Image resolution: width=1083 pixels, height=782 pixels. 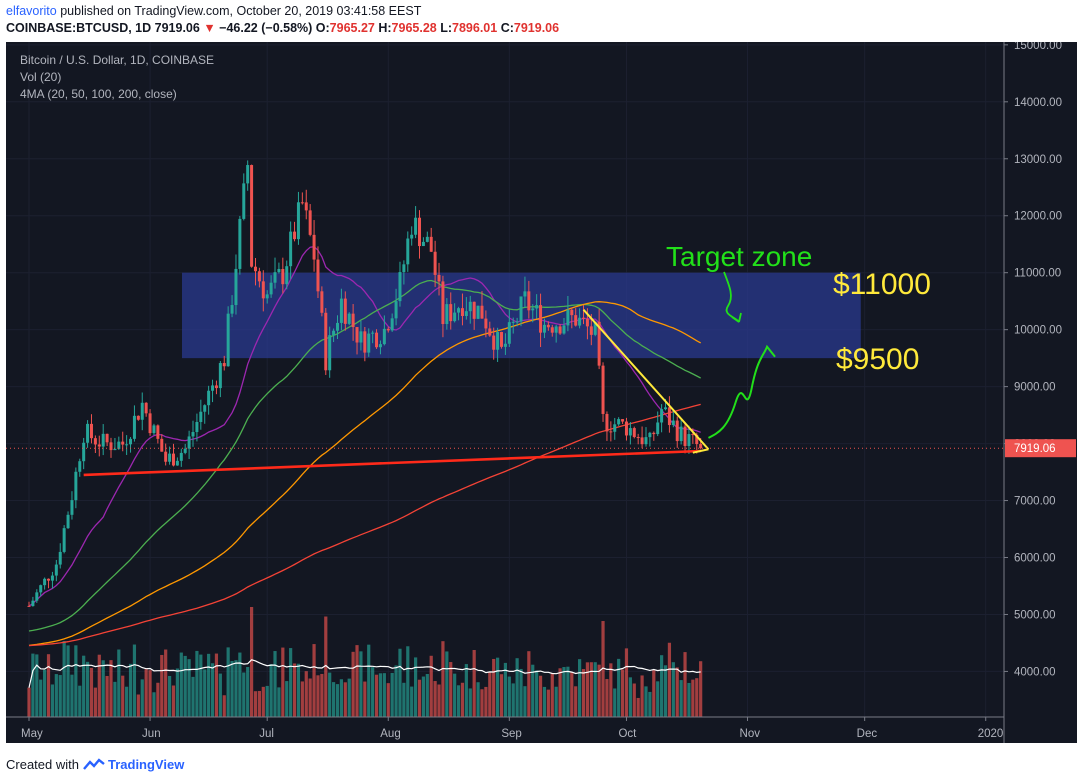 I want to click on legend-title: Bitcoin / U.S. Dollar, 1D, COINBASE, so click(x=117, y=60).